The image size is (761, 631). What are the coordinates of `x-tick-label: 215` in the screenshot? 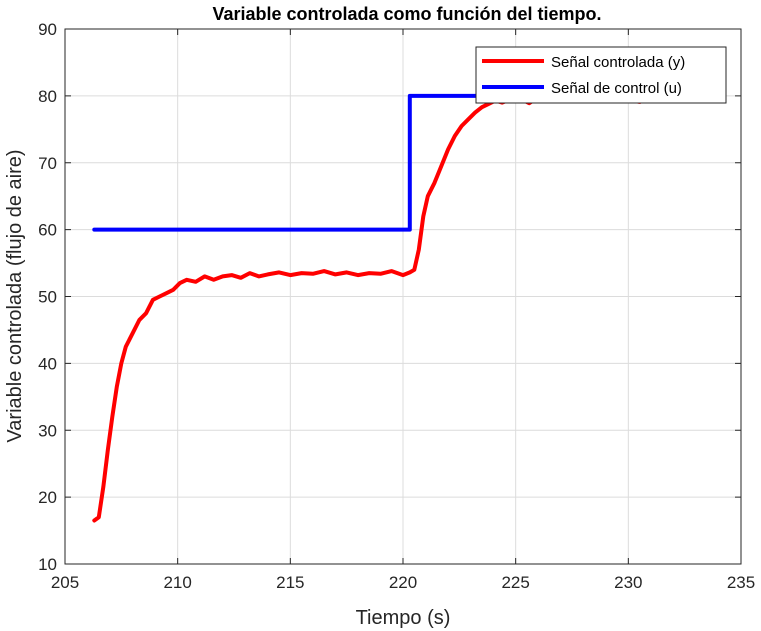 It's located at (290, 582).